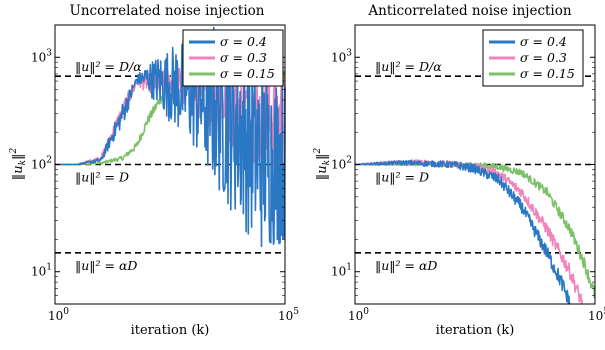  Describe the element at coordinates (166, 11) in the screenshot. I see `chart-title: Uncorrelated noise injection` at that location.